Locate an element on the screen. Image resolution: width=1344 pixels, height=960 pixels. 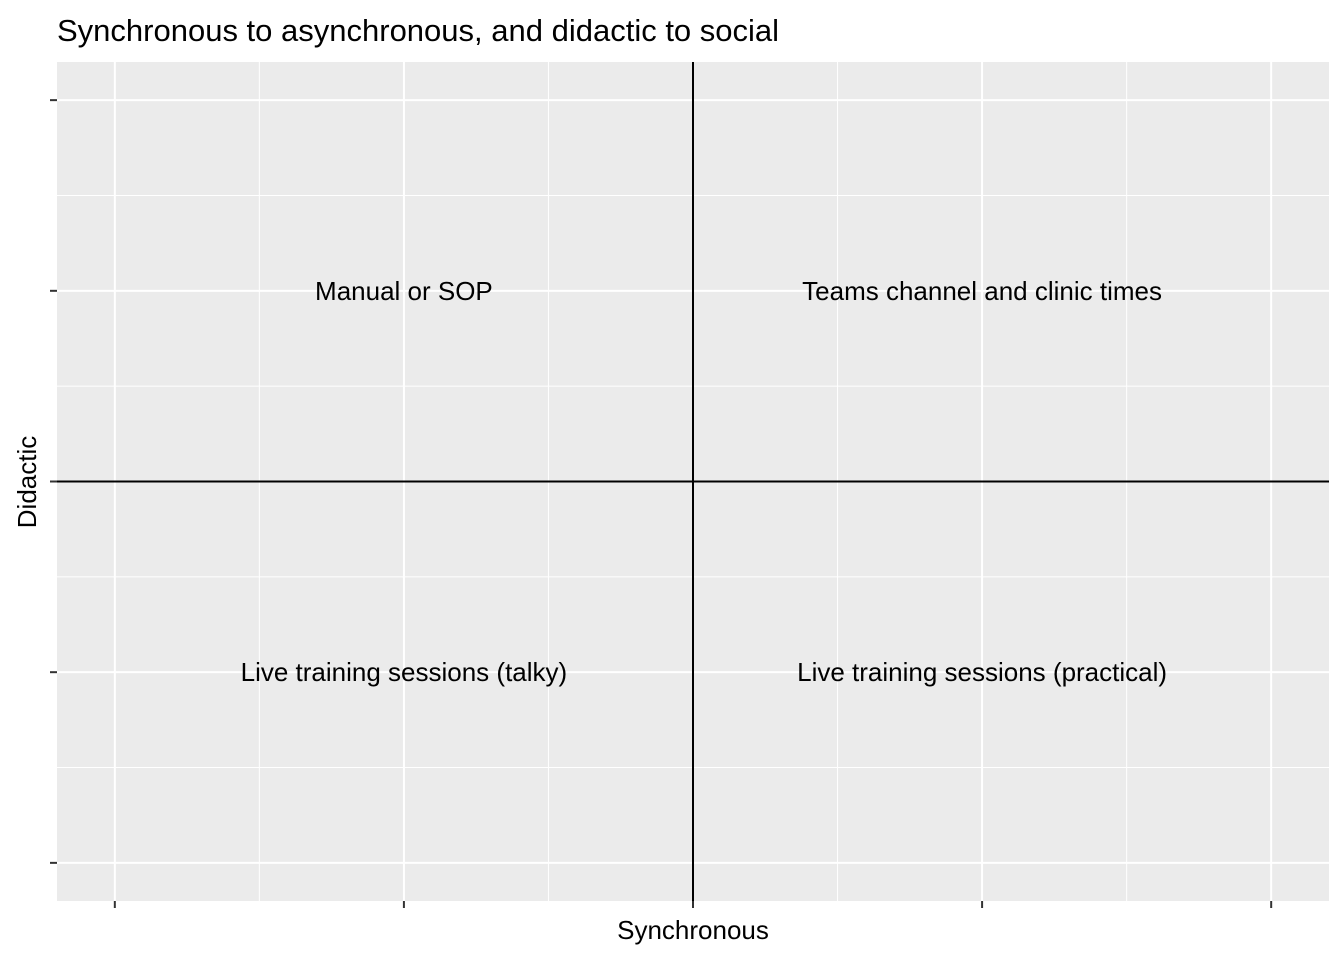
quadrant-label: Live training sessions (talky) is located at coordinates (404, 672).